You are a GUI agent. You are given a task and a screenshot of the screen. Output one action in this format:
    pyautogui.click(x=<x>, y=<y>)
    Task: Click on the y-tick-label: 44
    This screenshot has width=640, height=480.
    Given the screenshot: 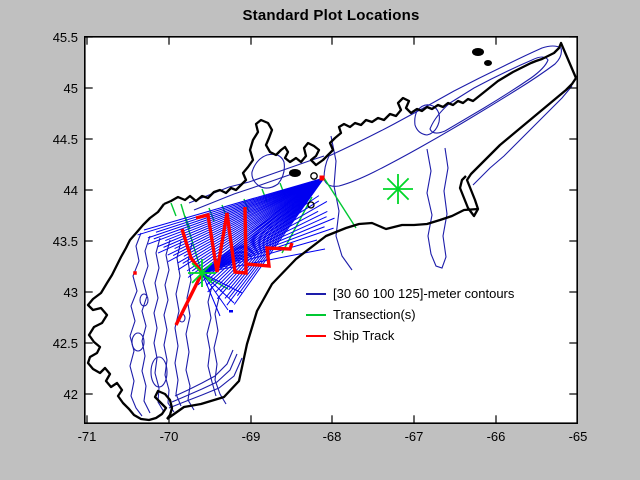 What is the action you would take?
    pyautogui.click(x=70, y=190)
    